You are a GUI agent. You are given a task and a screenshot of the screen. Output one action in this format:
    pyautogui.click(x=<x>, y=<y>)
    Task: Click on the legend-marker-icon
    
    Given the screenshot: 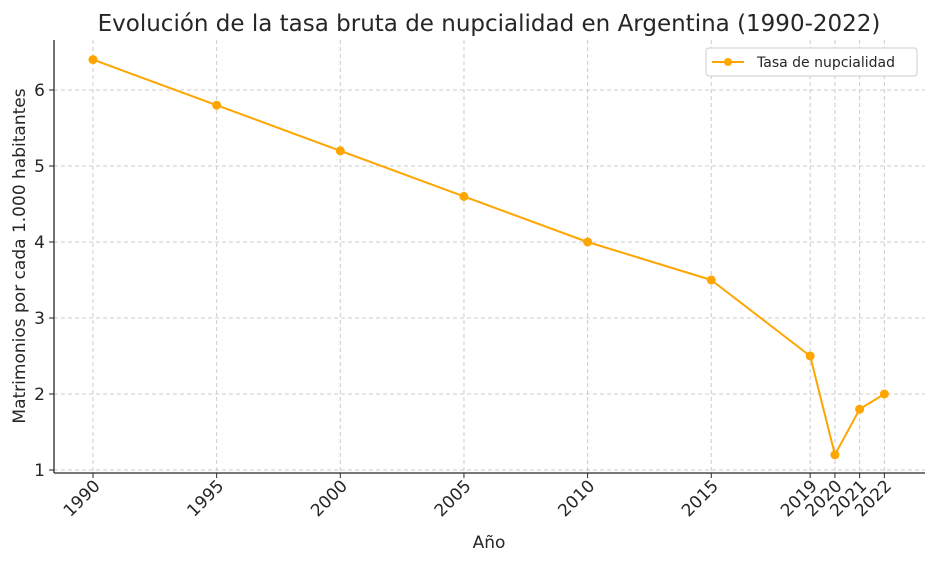 What is the action you would take?
    pyautogui.click(x=728, y=62)
    